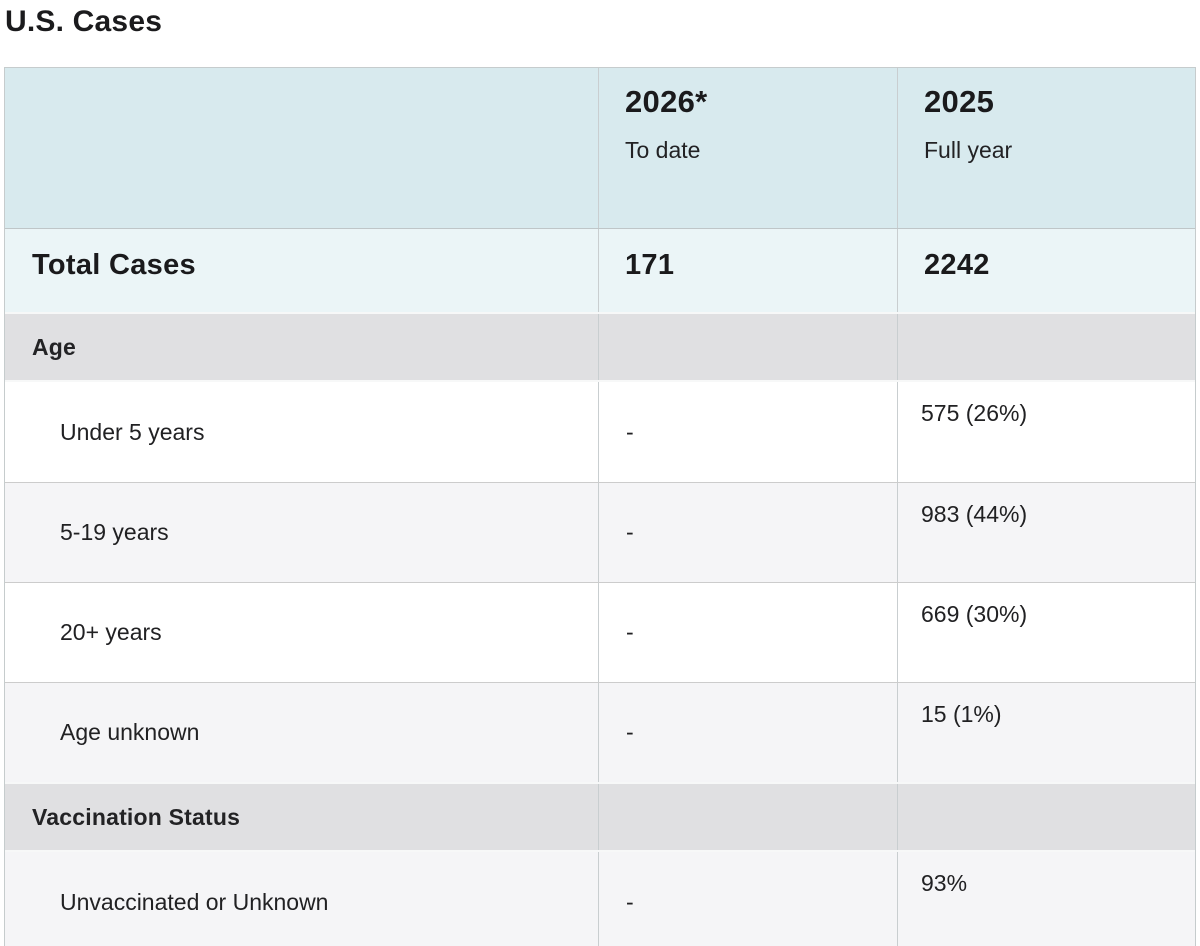  I want to click on table-row-age-unknown: Age unknown - 15 (1%), so click(600, 732).